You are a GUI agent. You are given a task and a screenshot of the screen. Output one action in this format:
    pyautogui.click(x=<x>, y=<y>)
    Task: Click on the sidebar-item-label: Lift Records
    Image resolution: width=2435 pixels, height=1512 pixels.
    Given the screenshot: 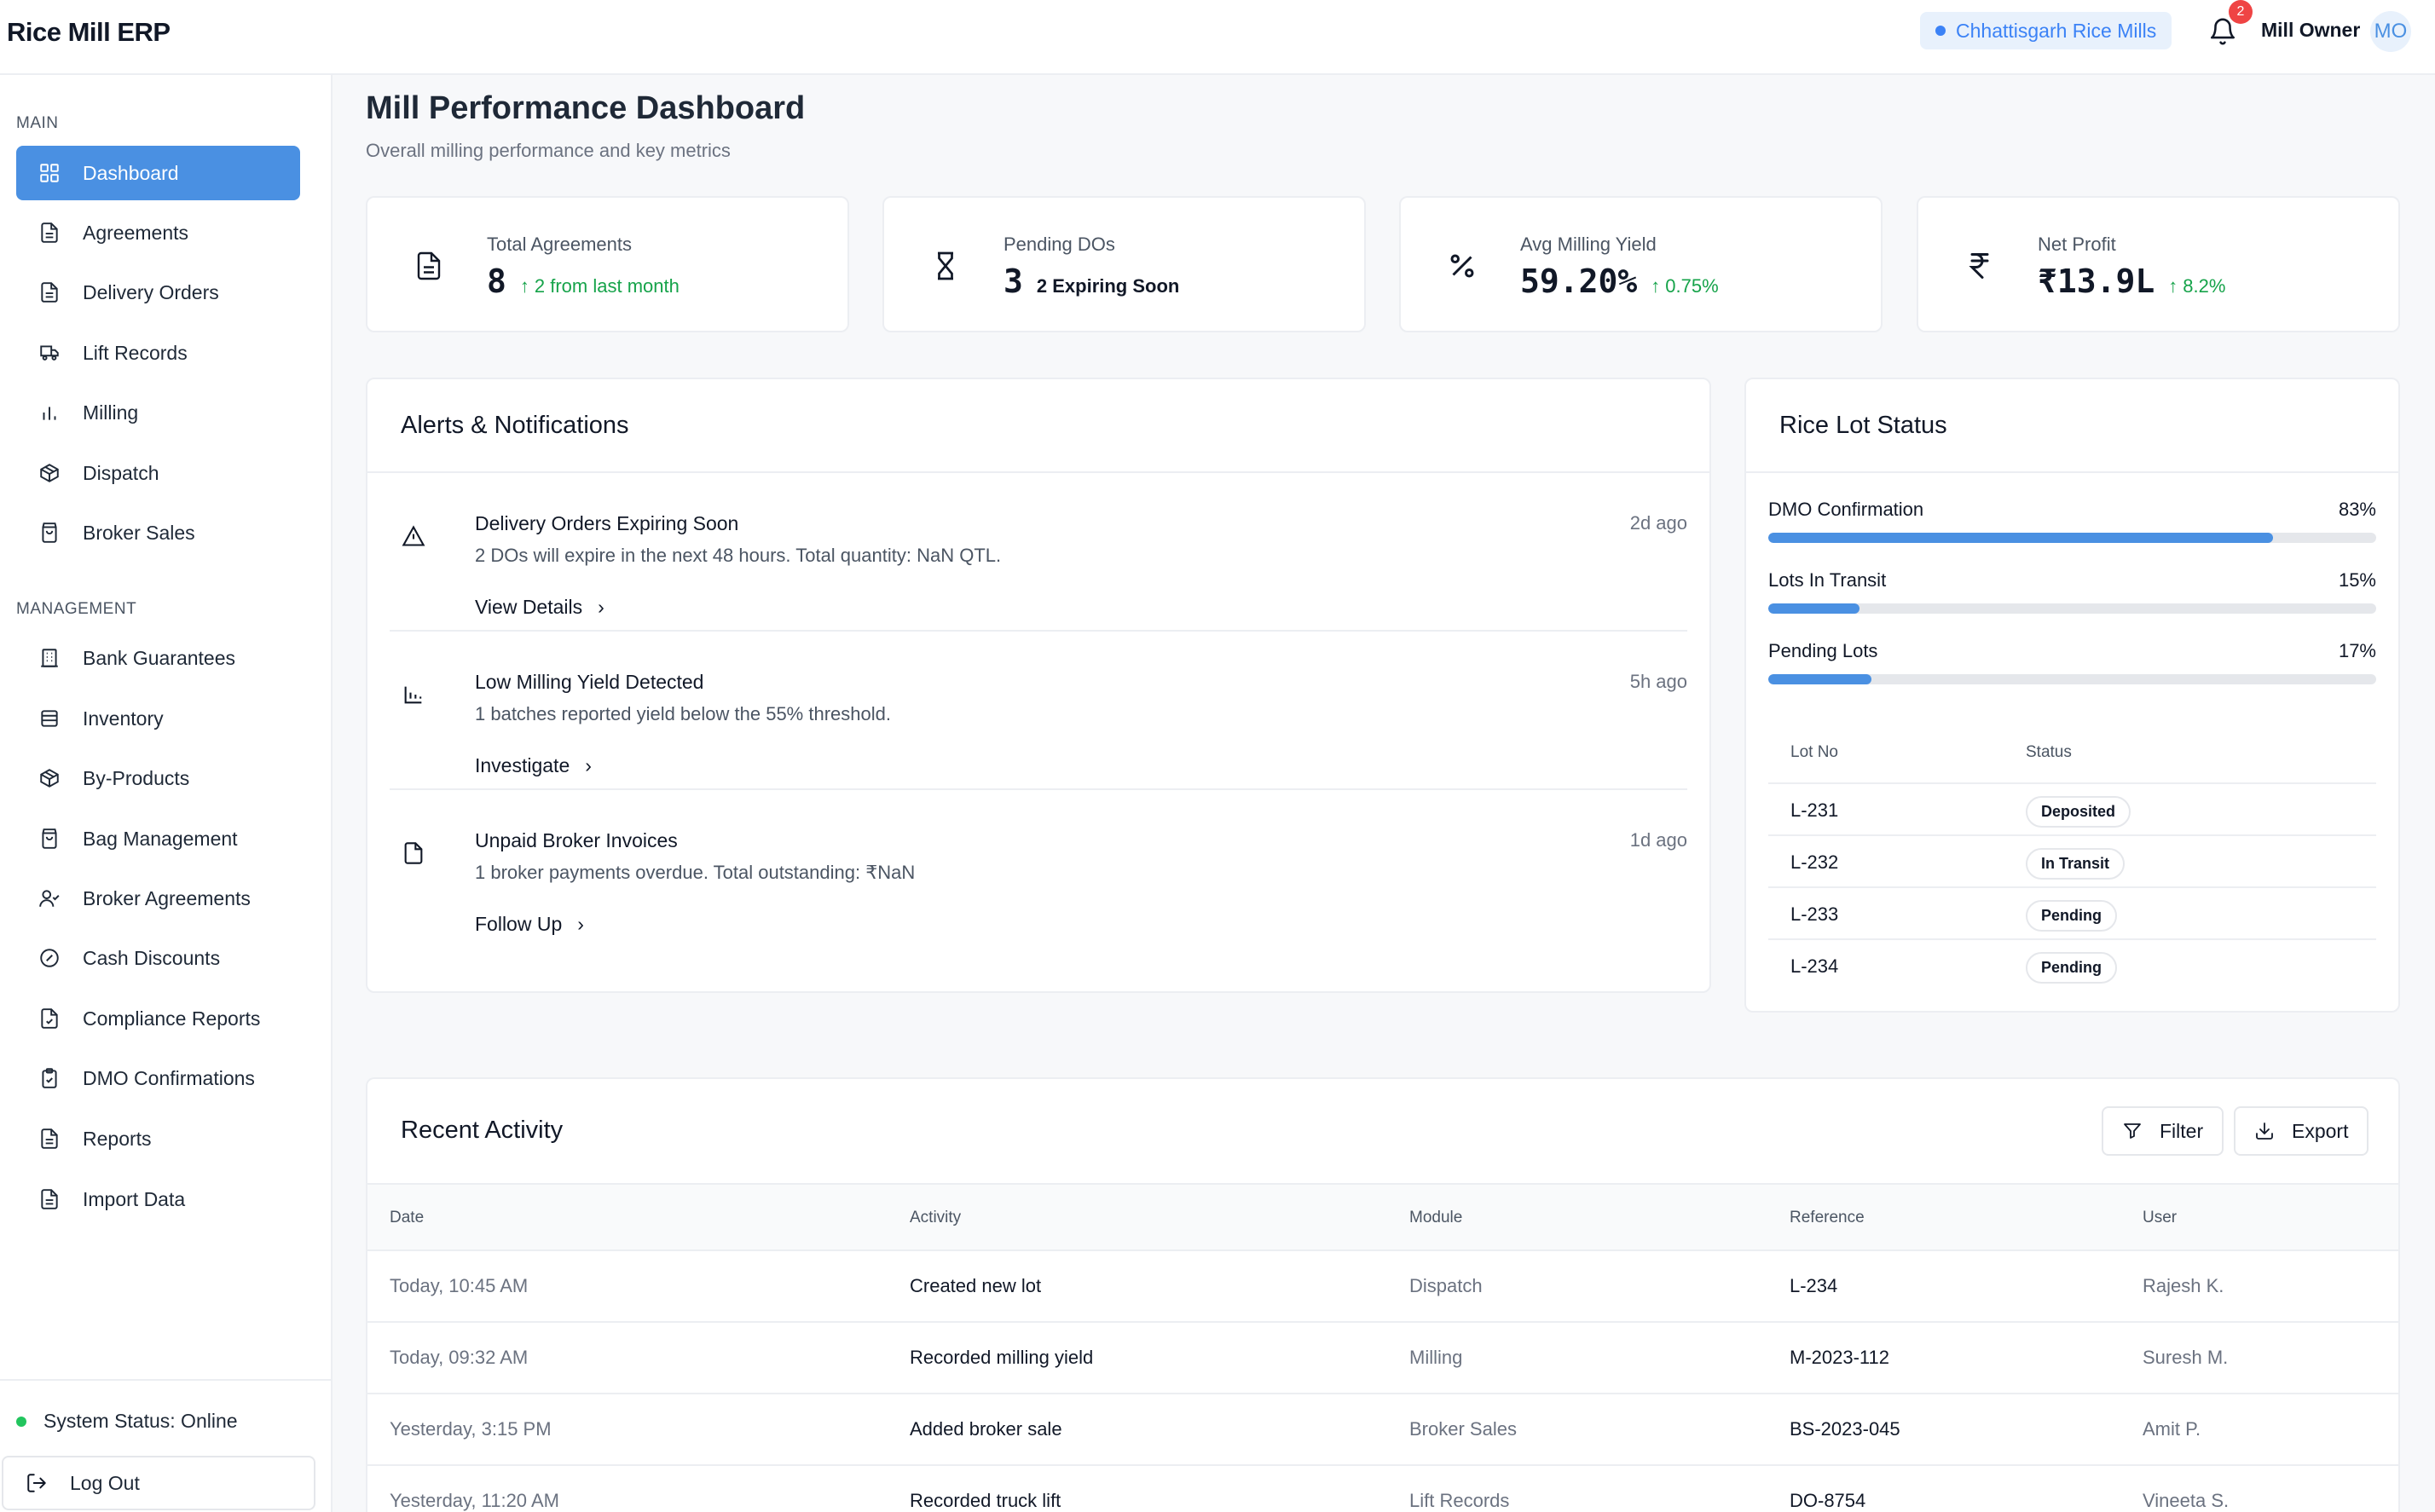 What is the action you would take?
    pyautogui.click(x=135, y=352)
    